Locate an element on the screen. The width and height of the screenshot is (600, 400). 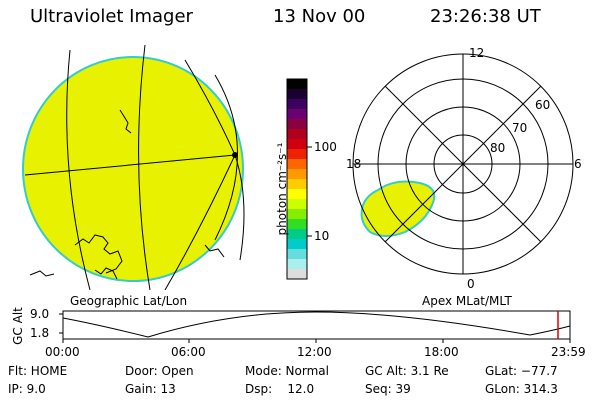
info-door: Door: Open is located at coordinates (159, 371).